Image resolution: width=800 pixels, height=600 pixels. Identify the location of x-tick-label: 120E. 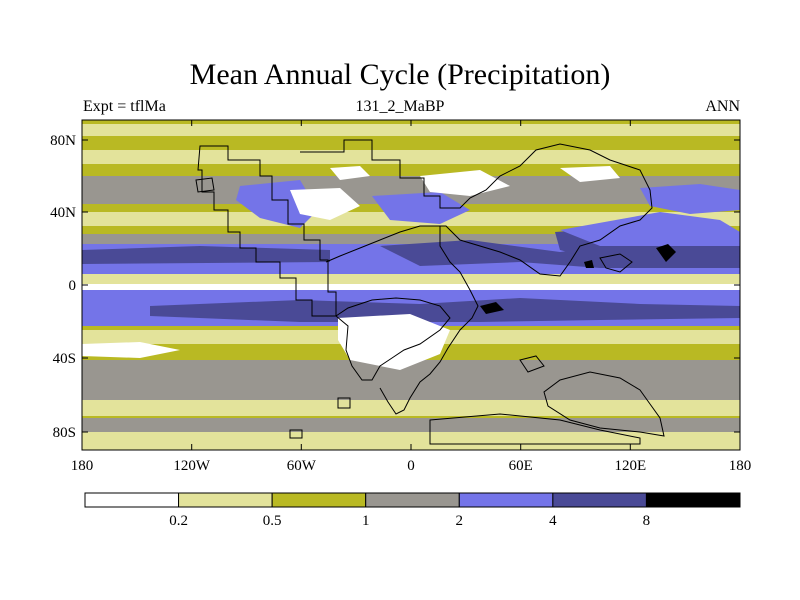
(630, 466).